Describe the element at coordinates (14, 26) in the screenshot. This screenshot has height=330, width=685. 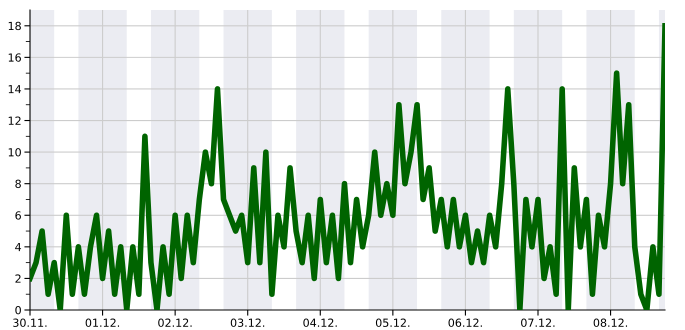
I see `y-tick-label: 18` at that location.